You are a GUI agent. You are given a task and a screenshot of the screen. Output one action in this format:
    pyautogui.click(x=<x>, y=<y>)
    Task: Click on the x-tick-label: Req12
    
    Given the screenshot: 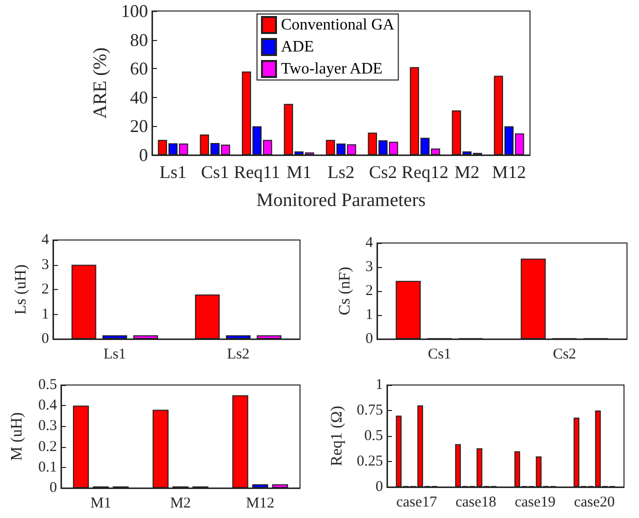 What is the action you would take?
    pyautogui.click(x=425, y=172)
    